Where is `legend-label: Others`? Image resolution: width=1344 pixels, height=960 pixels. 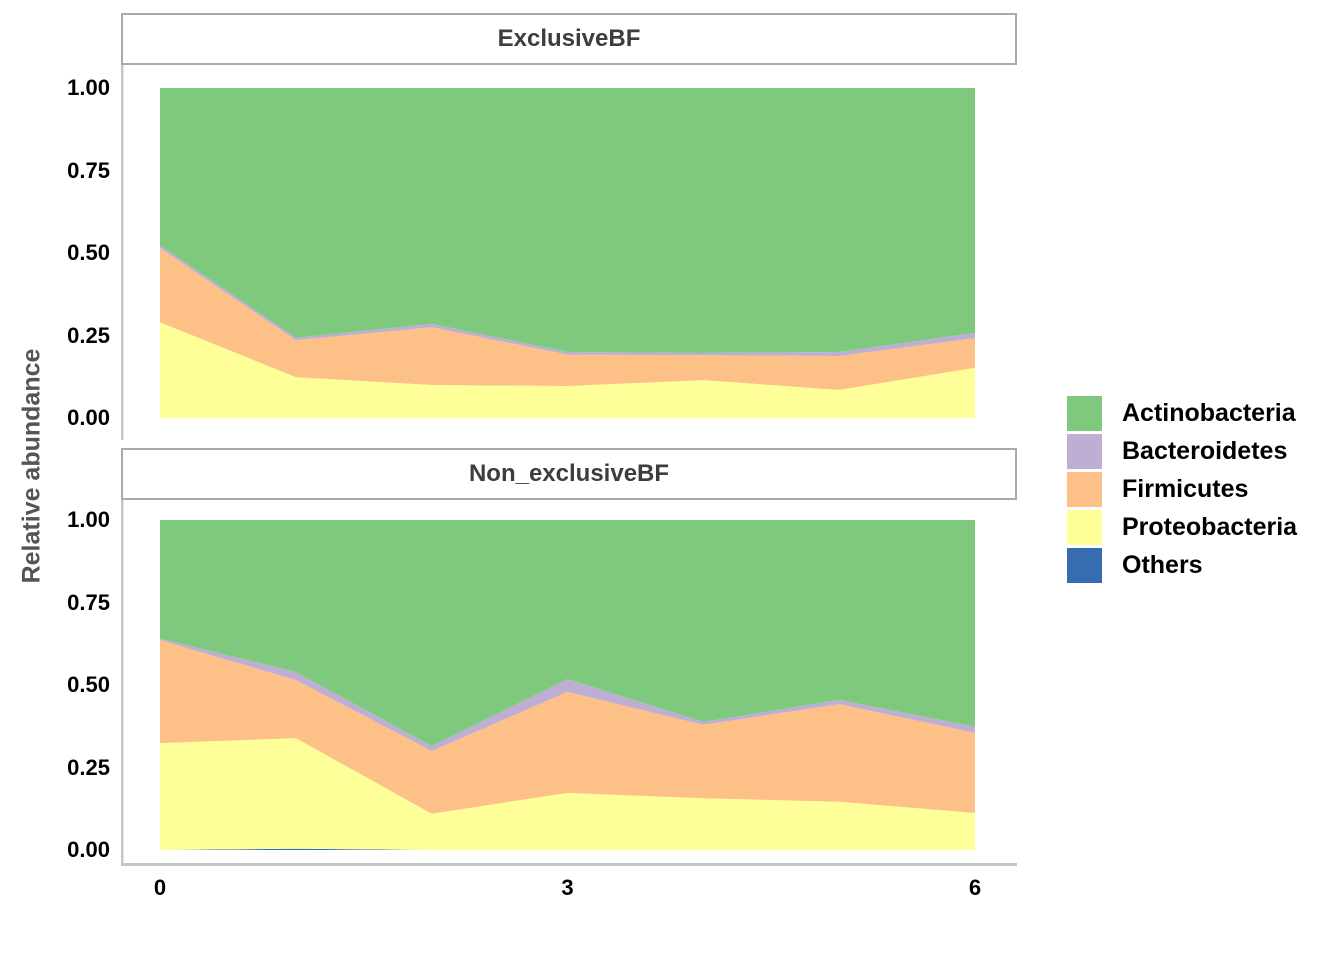
legend-label: Others is located at coordinates (1162, 565).